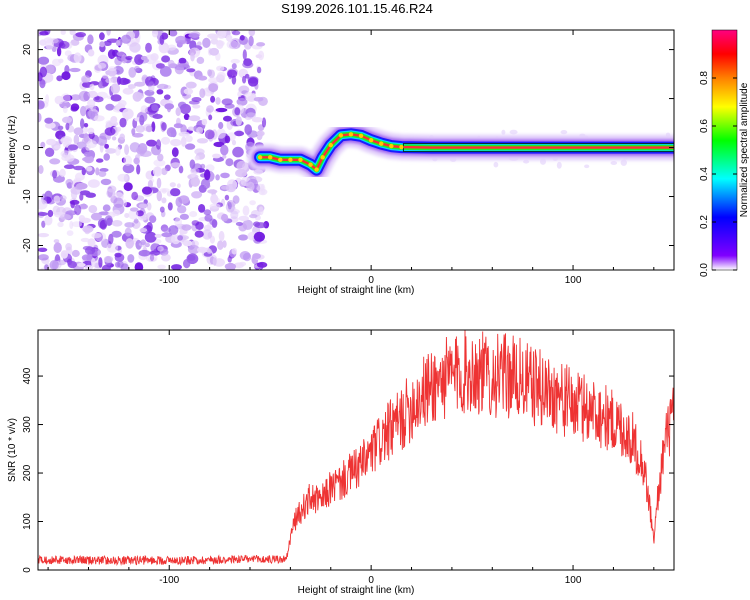 The width and height of the screenshot is (750, 600). Describe the element at coordinates (724, 150) in the screenshot. I see `colorbar` at that location.